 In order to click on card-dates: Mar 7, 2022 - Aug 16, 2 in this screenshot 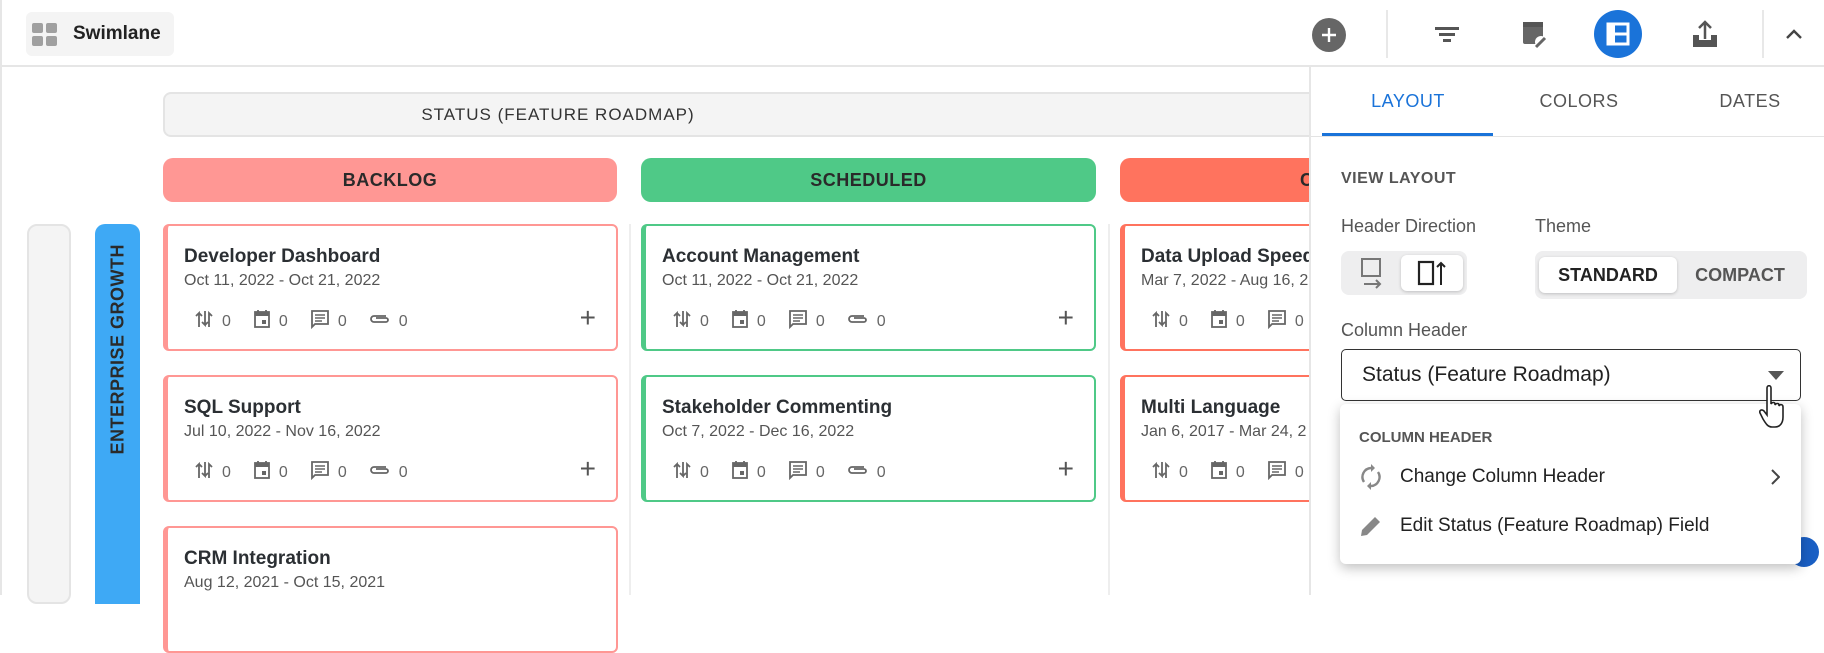, I will do `click(1225, 280)`.